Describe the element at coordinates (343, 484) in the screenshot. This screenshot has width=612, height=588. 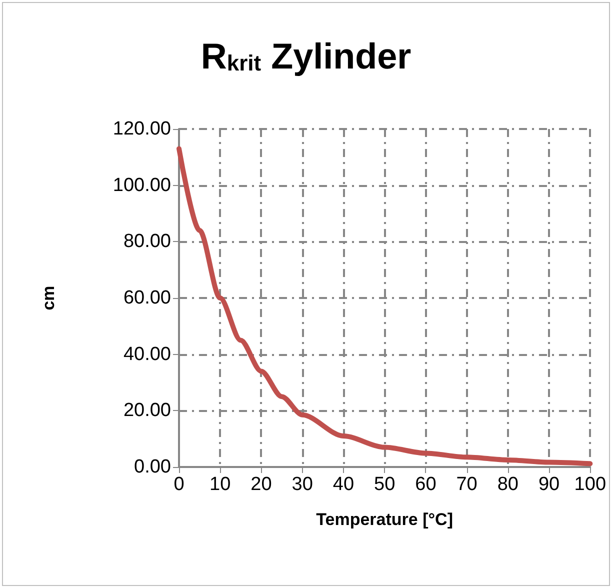
I see `x-tick-label: 40` at that location.